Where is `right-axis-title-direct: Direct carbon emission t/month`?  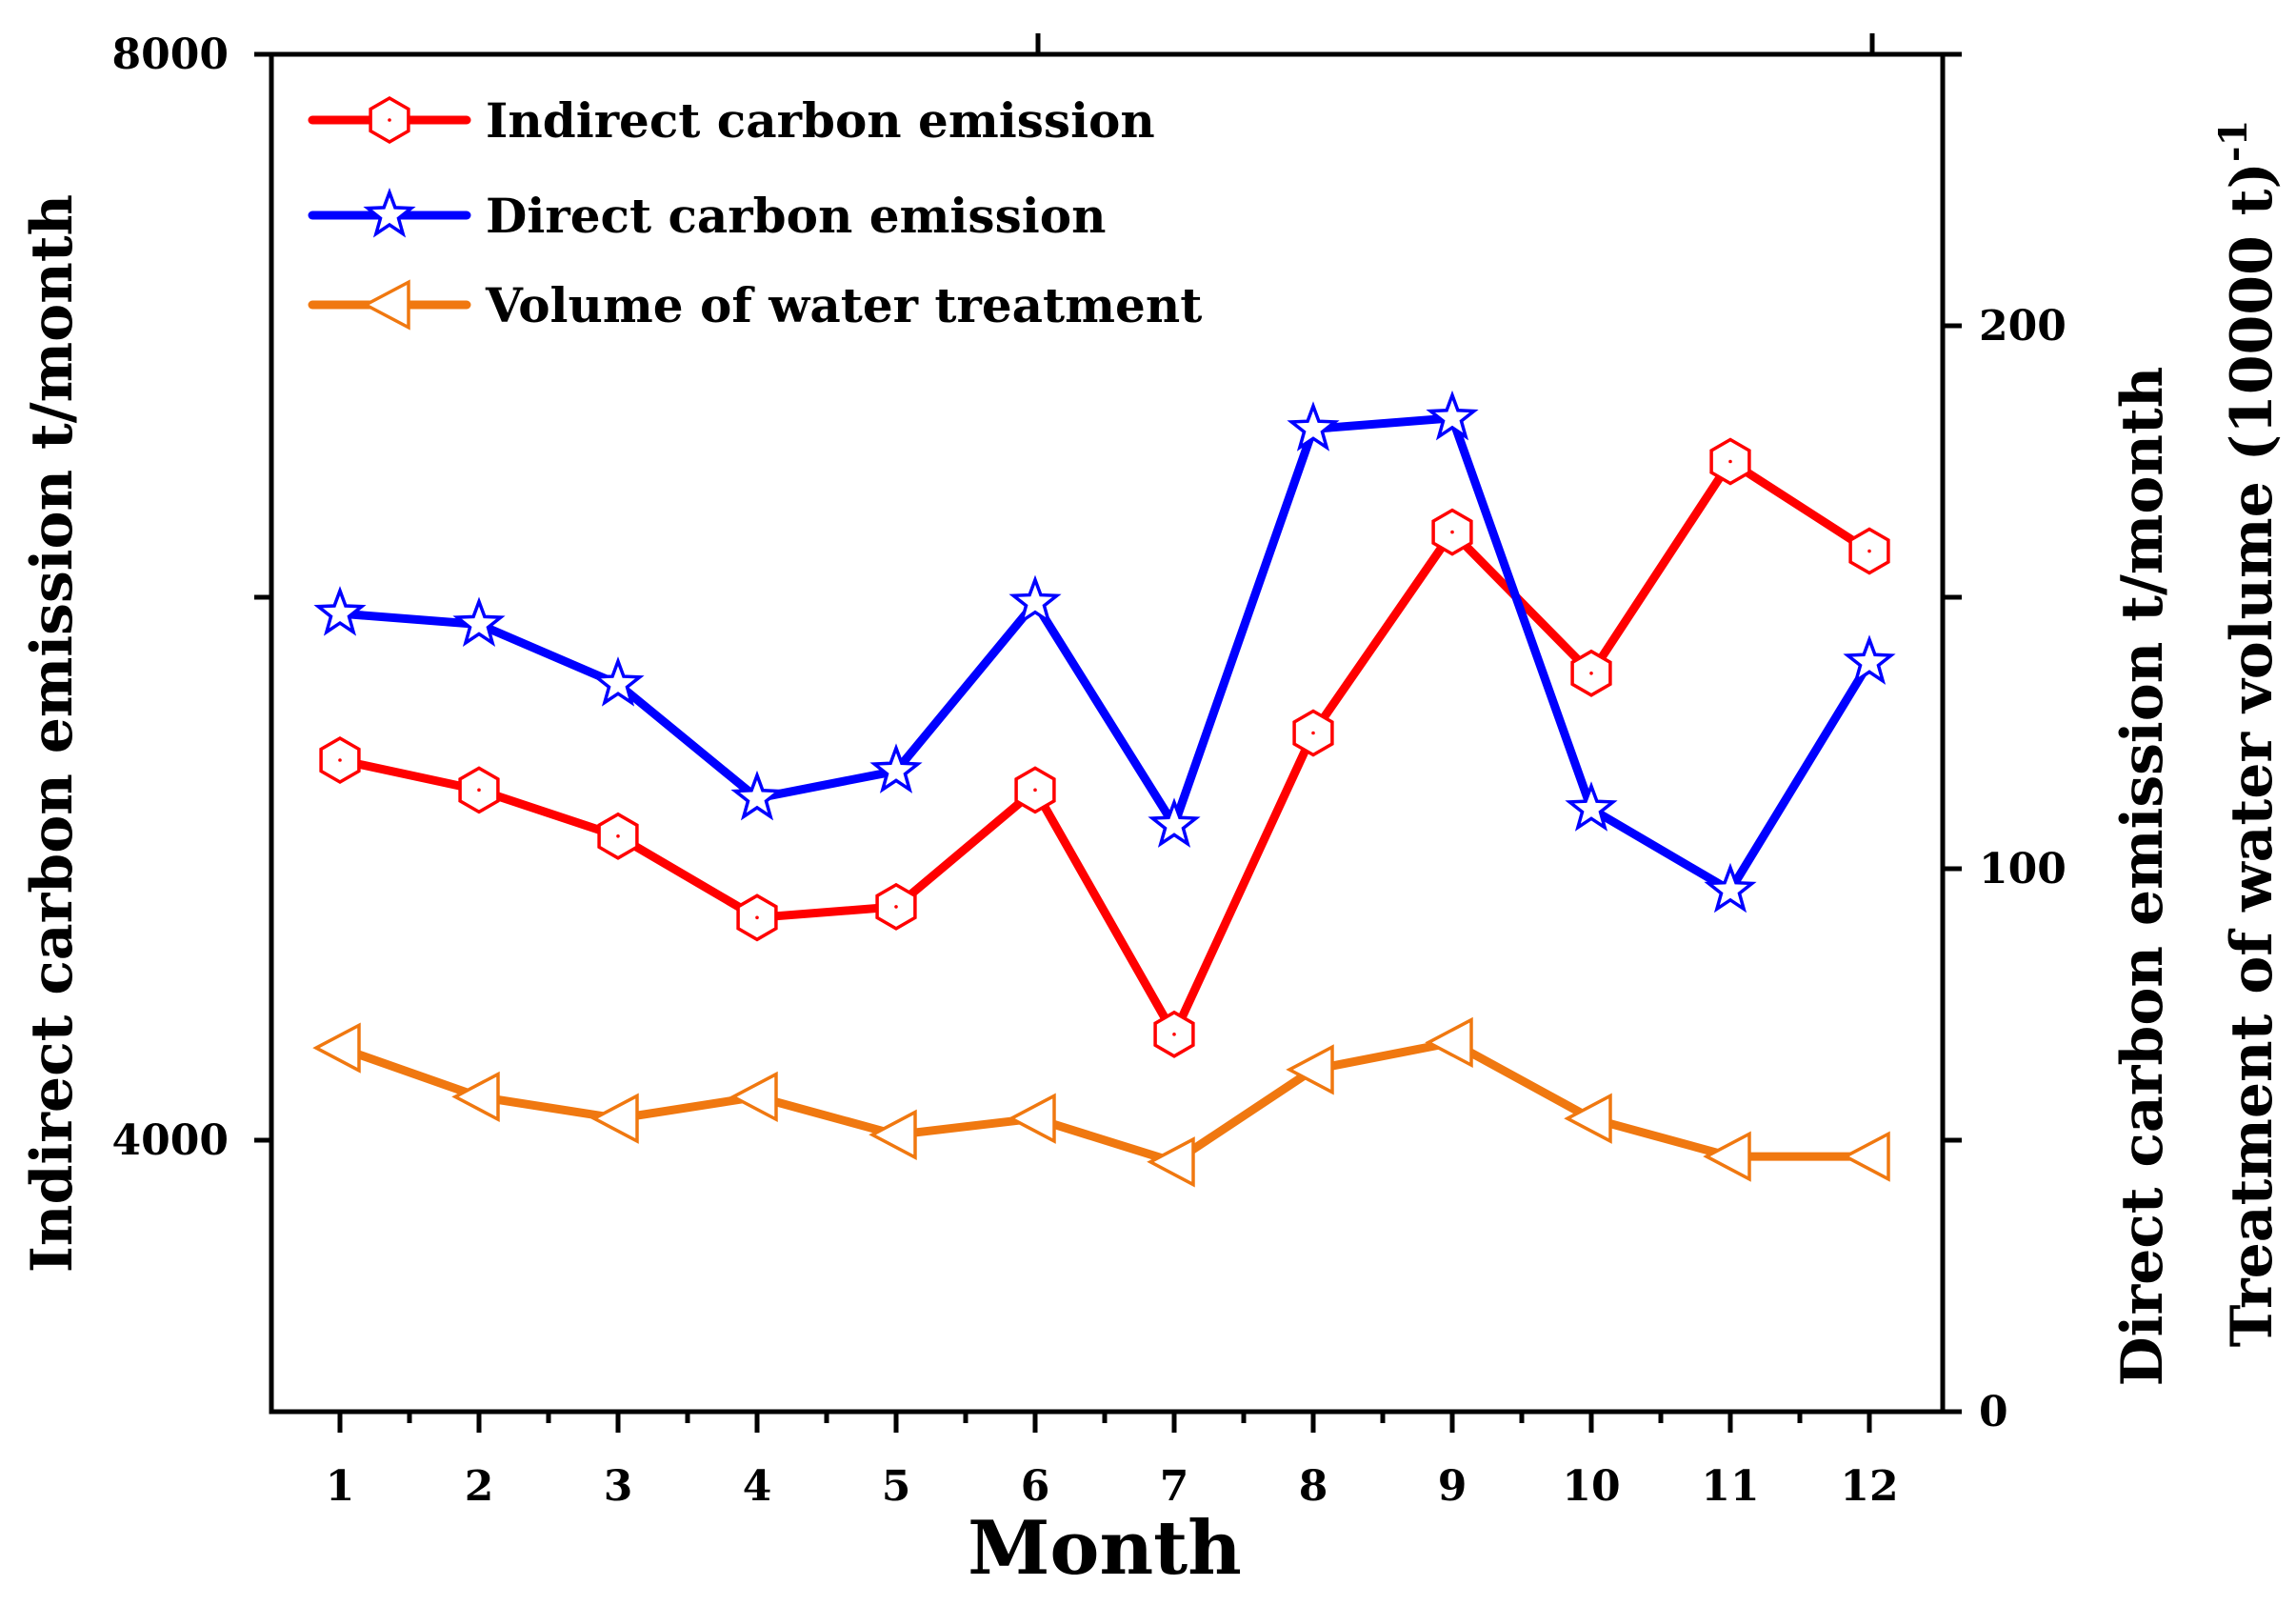
right-axis-title-direct: Direct carbon emission t/month is located at coordinates (2142, 877).